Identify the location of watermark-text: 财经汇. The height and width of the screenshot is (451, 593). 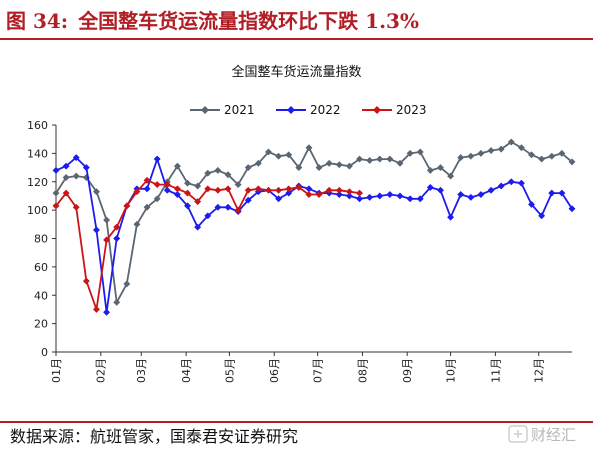
(553, 435).